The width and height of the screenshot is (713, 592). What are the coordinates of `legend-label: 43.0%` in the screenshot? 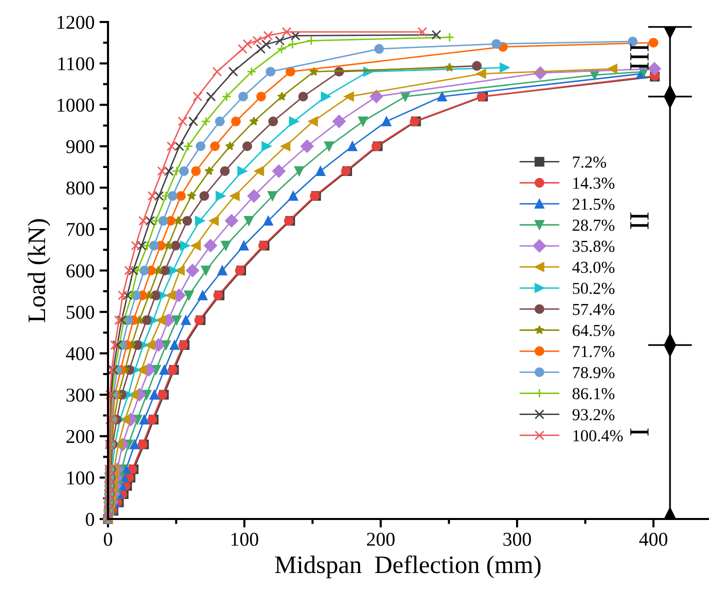 It's located at (593, 268).